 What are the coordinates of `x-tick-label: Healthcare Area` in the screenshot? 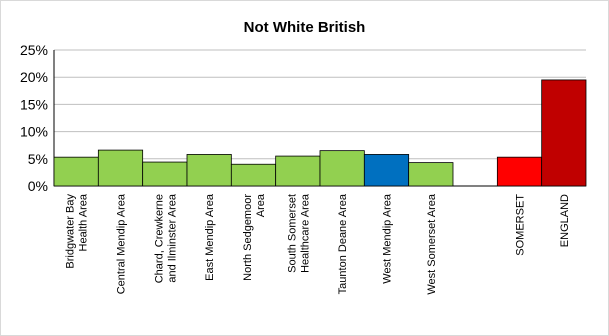 It's located at (305, 233).